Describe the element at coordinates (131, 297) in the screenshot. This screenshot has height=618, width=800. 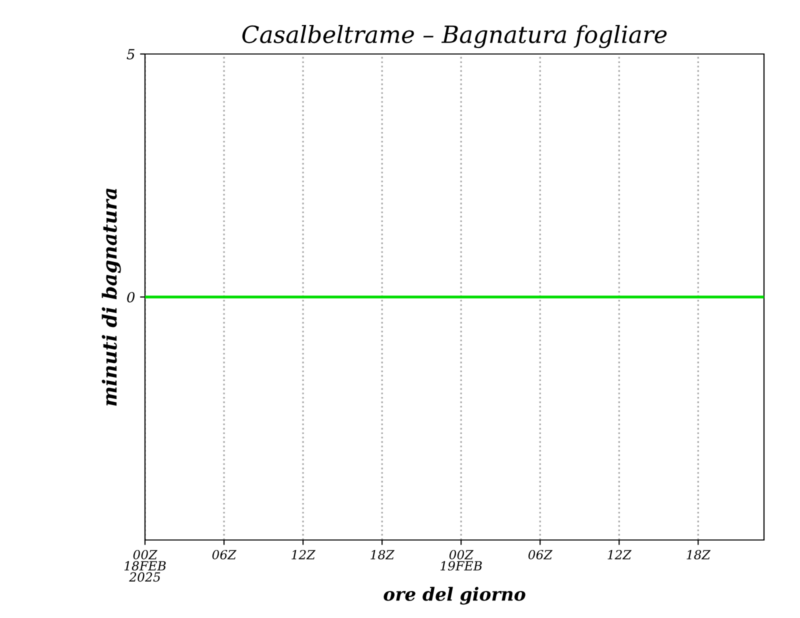
I see `y-tick-label: 0` at that location.